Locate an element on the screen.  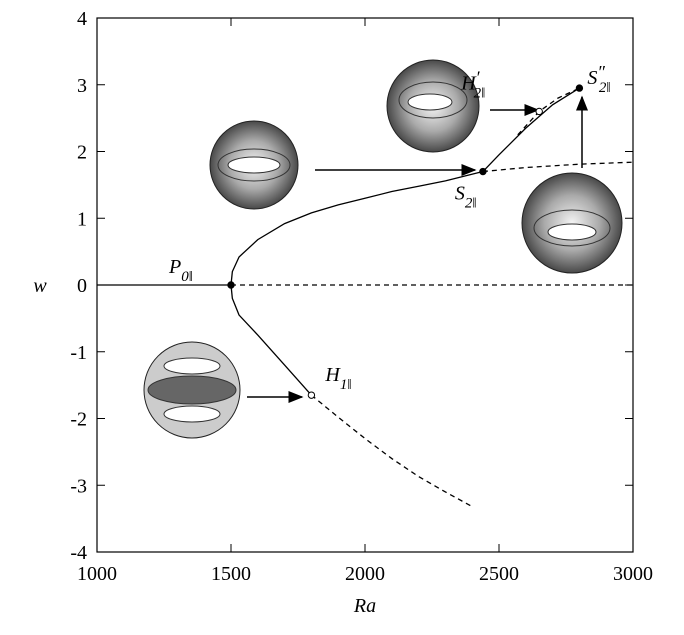
y-tick-label: 0 is located at coordinates (82, 286).